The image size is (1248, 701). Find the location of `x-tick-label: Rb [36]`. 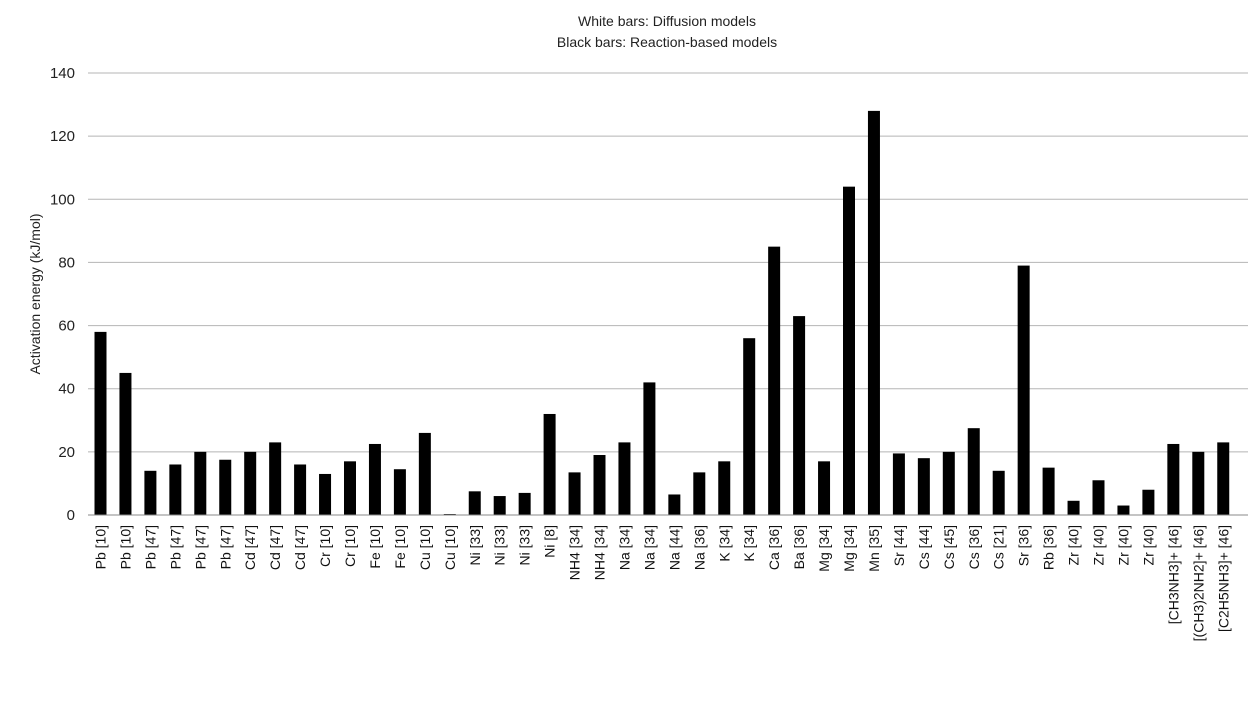

x-tick-label: Rb [36] is located at coordinates (1049, 547).